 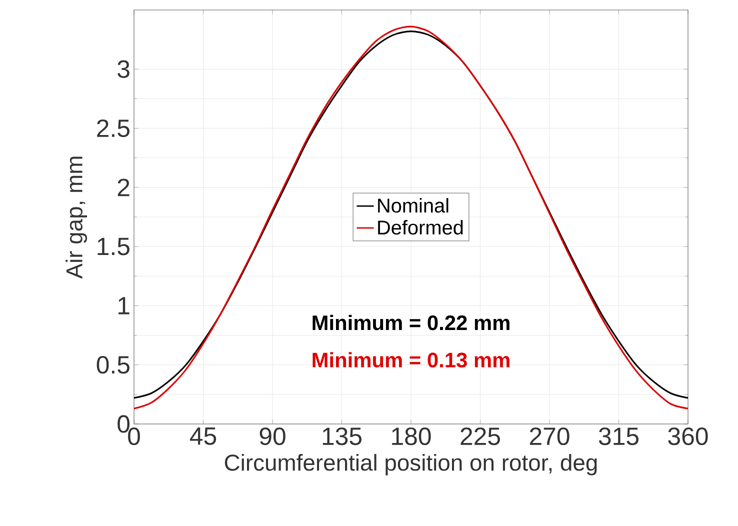 I want to click on x-tick-label: 360, so click(x=688, y=437).